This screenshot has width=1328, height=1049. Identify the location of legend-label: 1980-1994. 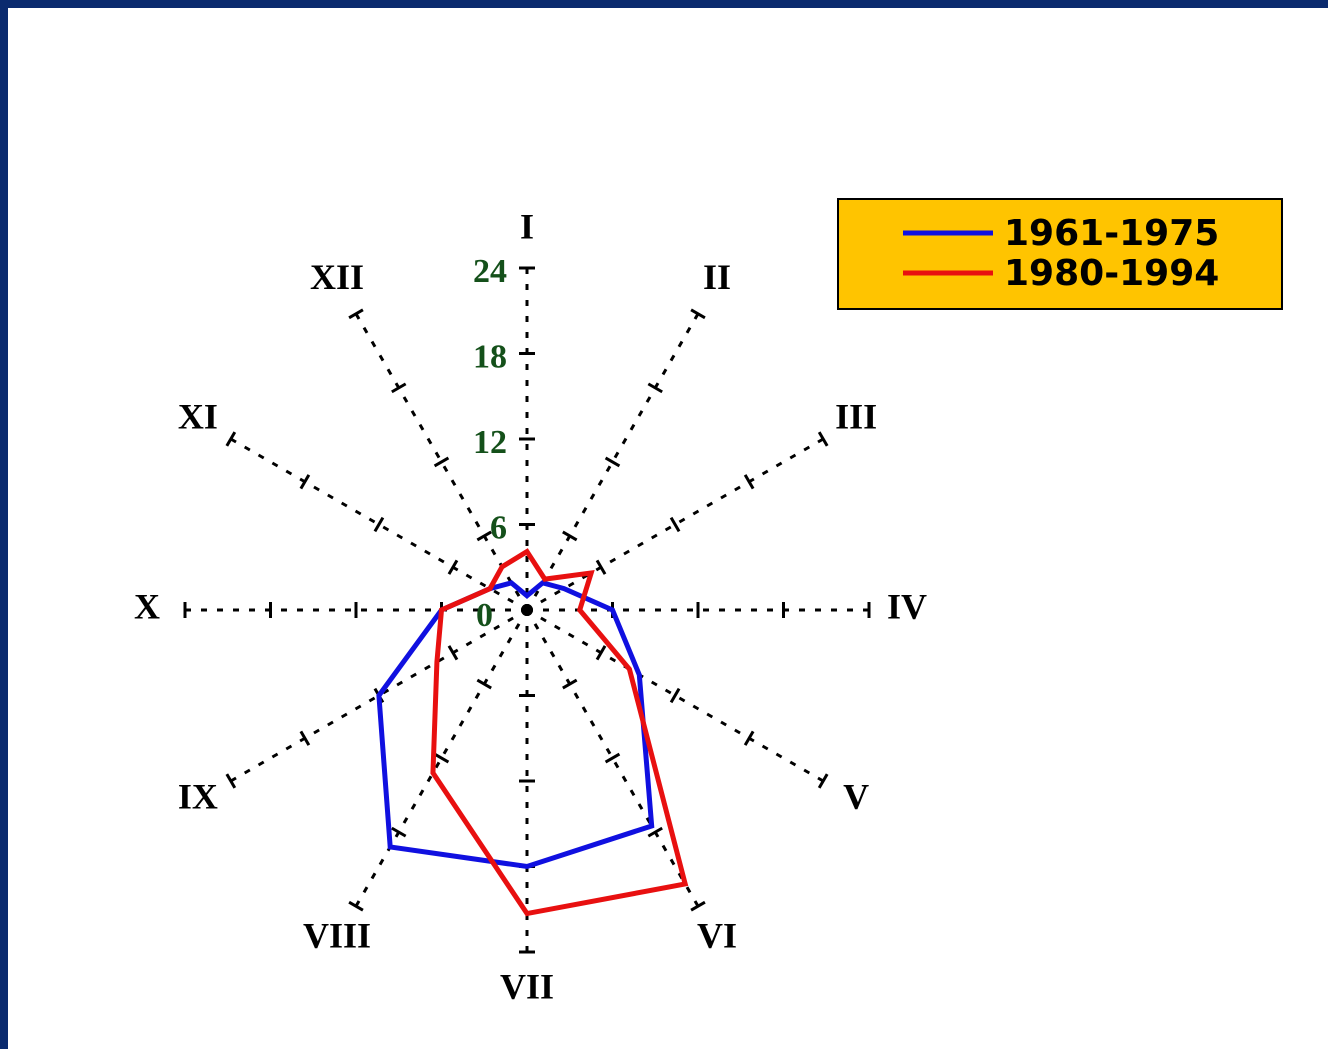
(1111, 273).